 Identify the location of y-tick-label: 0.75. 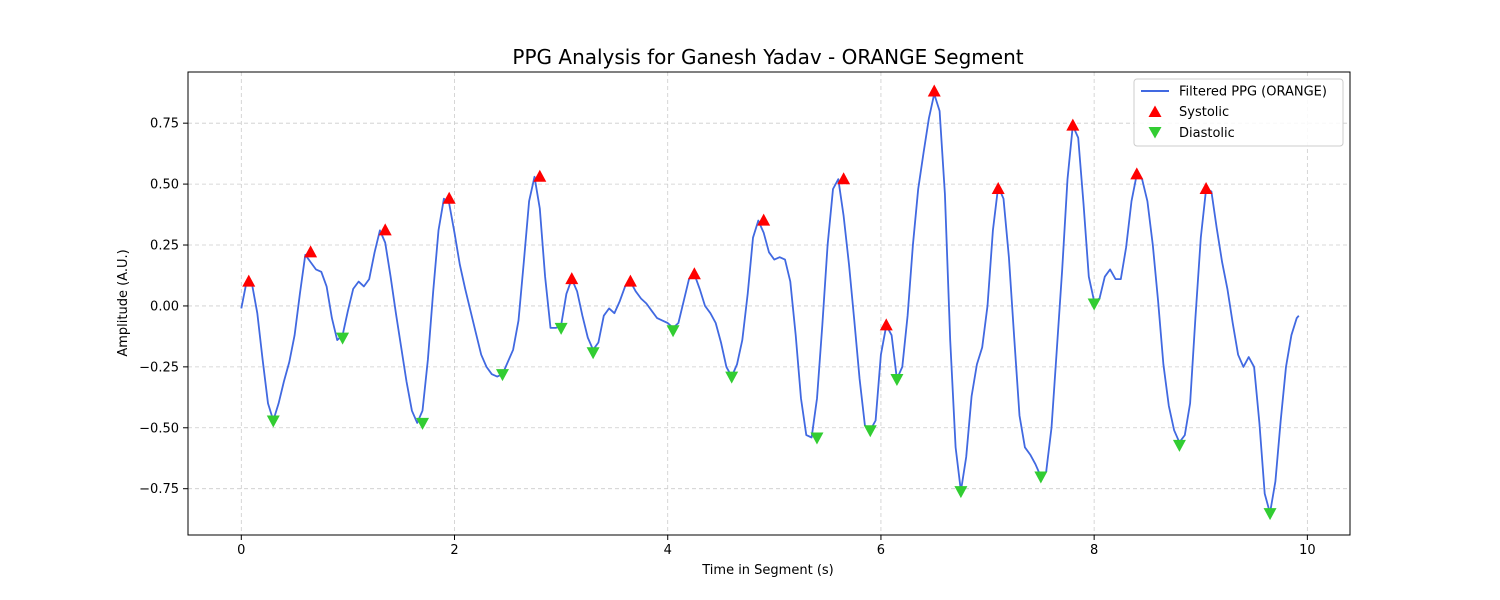
(164, 124).